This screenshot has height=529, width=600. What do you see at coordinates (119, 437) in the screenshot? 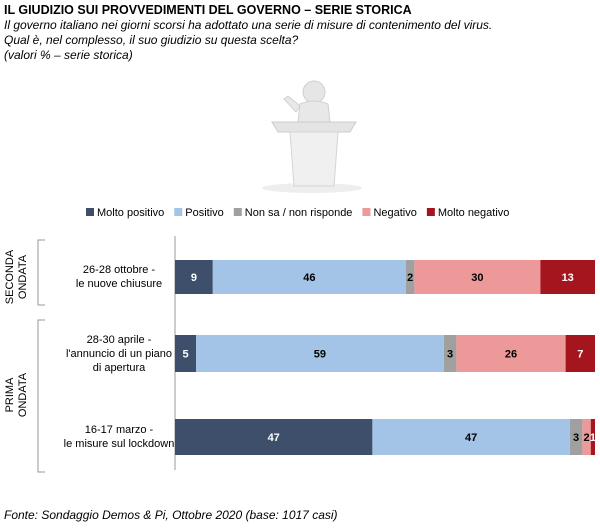
I see `category-label: 16-17 marzo - le misure sul lockdown` at bounding box center [119, 437].